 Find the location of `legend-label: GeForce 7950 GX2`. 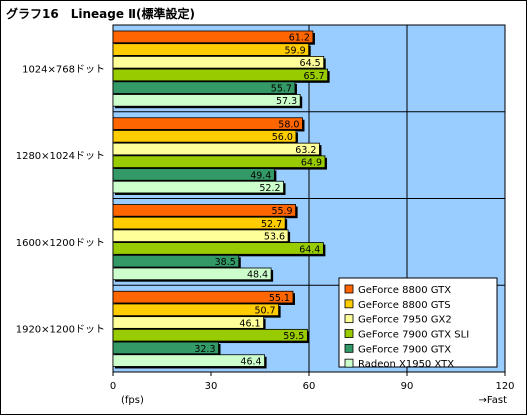

legend-label: GeForce 7950 GX2 is located at coordinates (405, 320).